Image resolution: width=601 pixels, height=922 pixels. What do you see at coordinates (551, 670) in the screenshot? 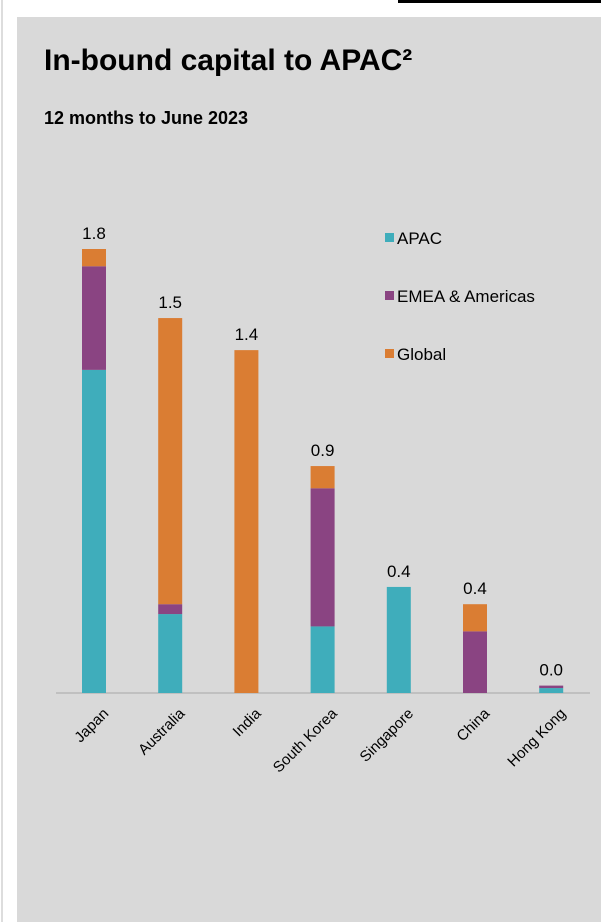
I see `total-label: 0.0` at bounding box center [551, 670].